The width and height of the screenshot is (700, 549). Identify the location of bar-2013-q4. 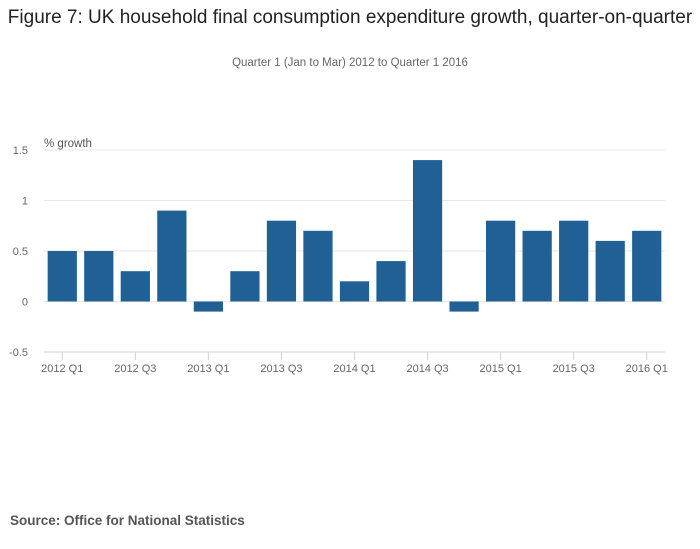
(318, 266).